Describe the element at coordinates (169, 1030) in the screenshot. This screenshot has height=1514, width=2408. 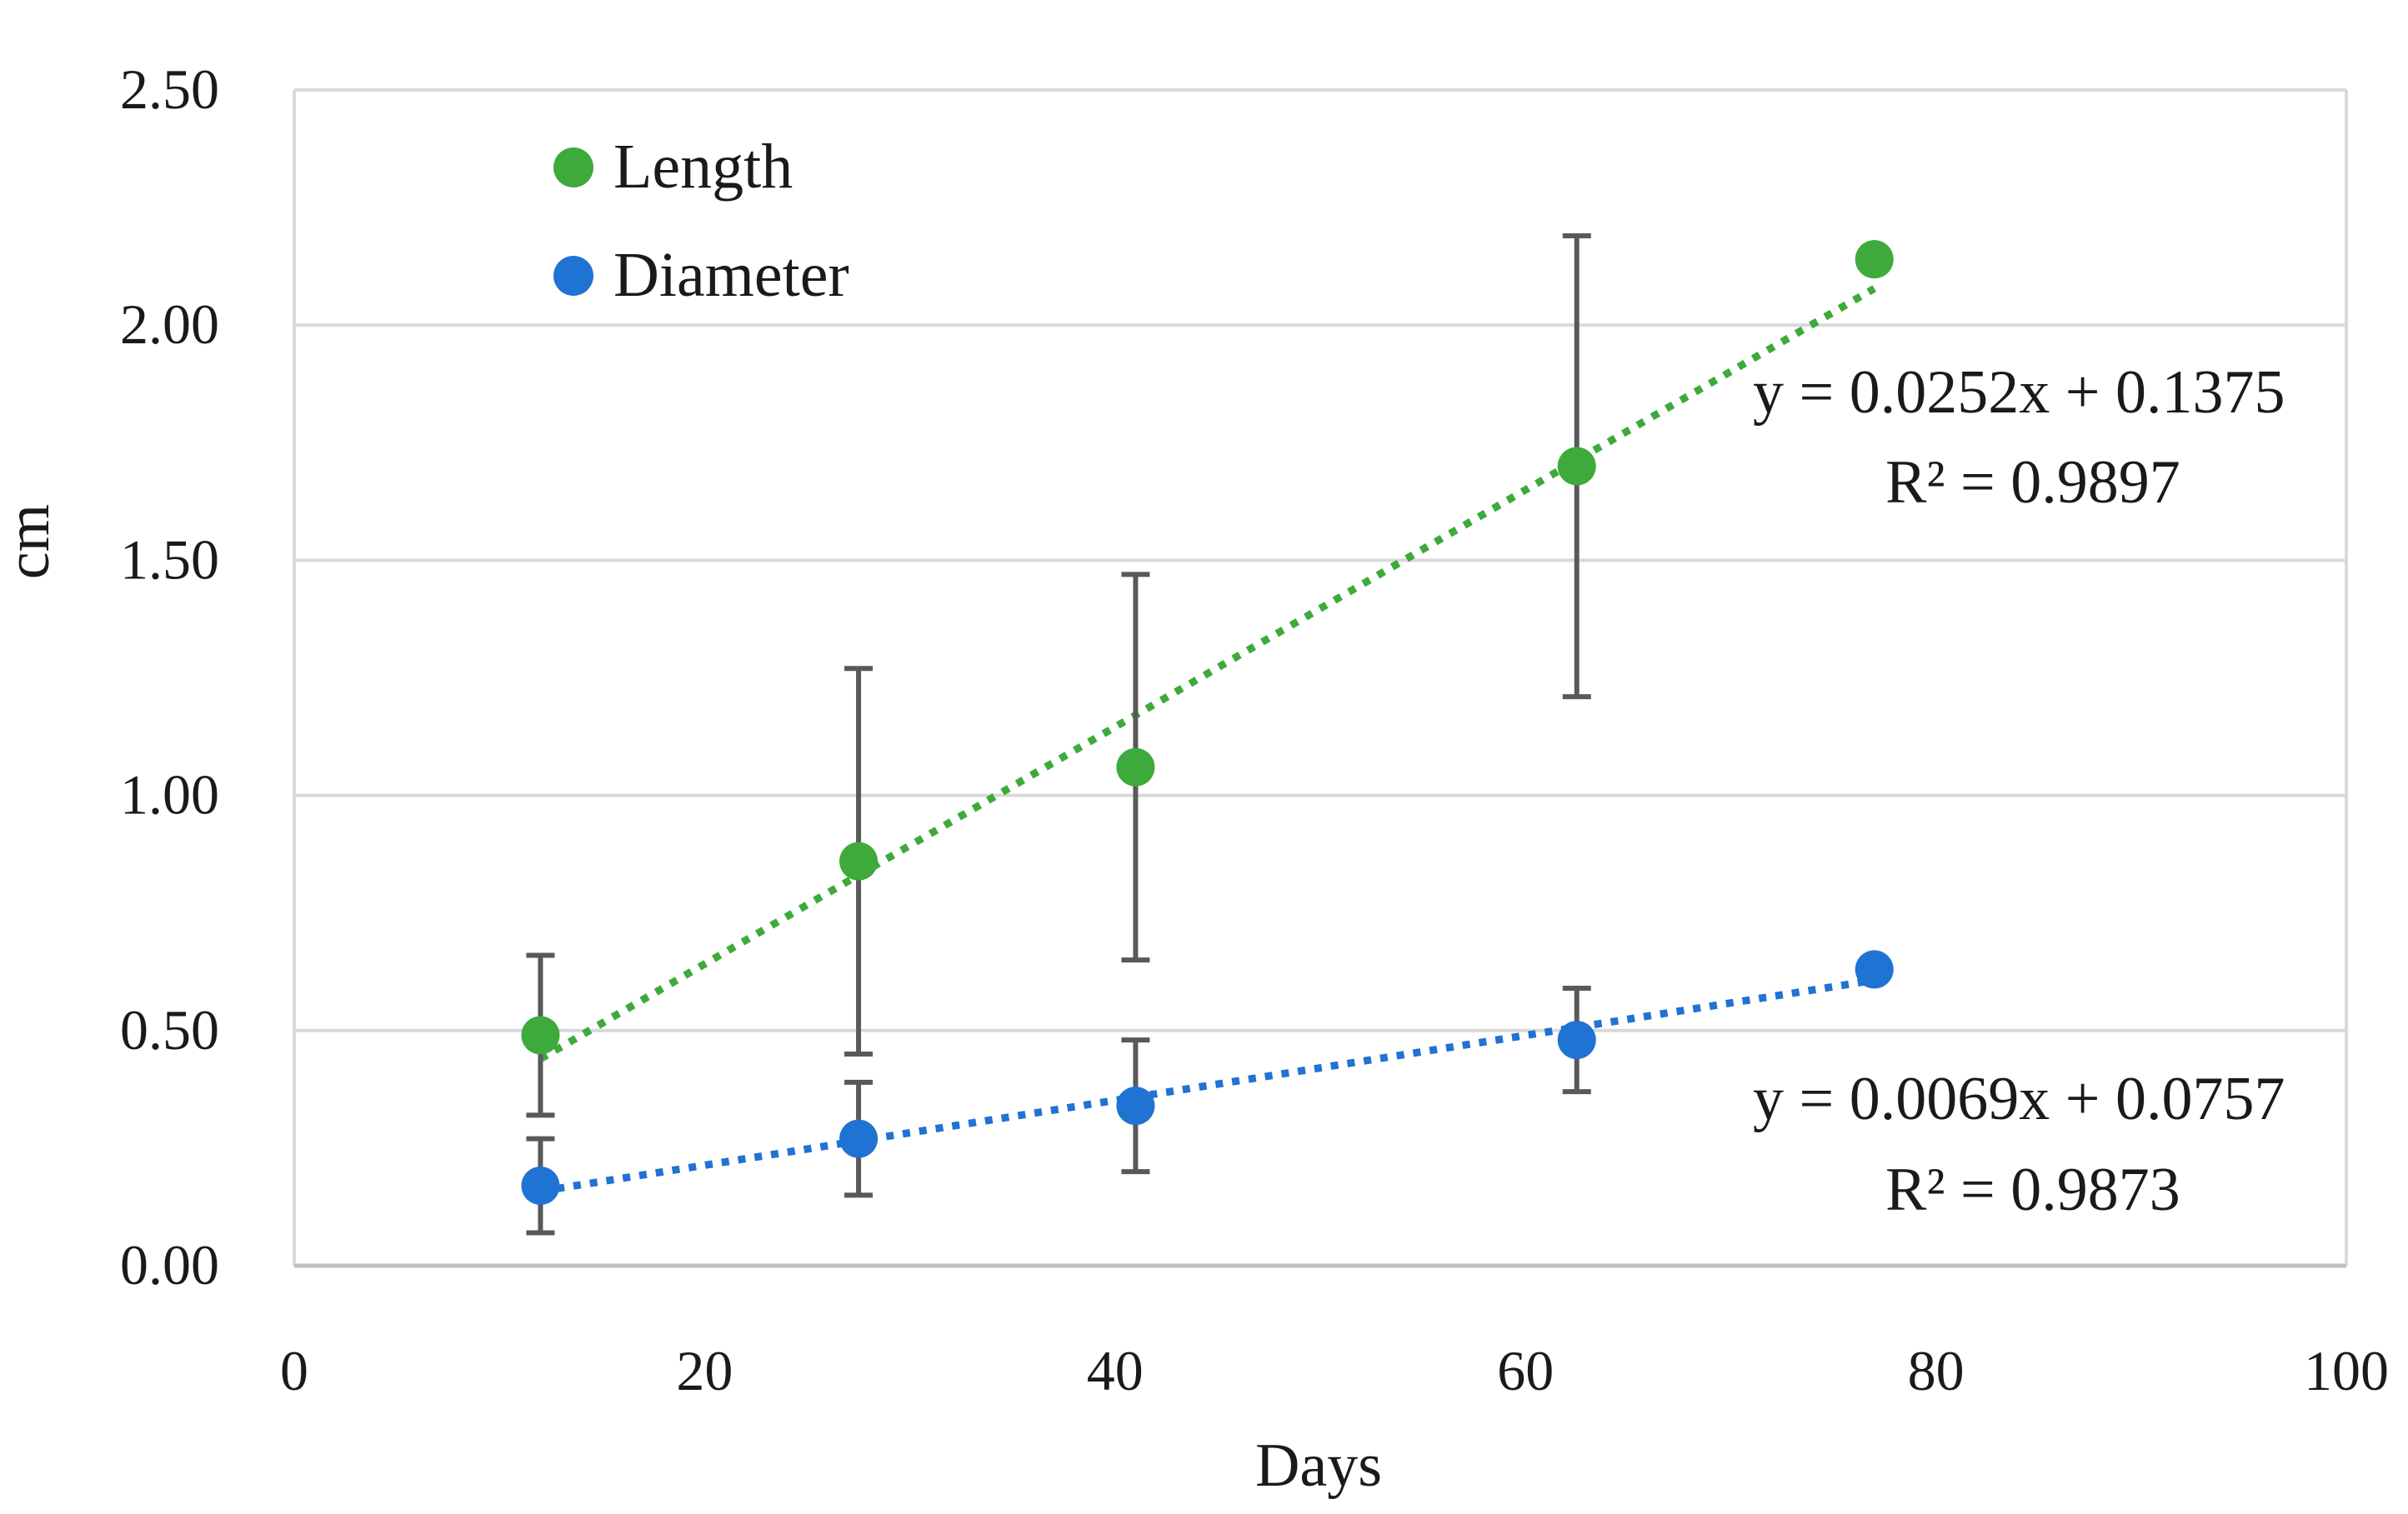
I see `y-tick-label: 0.50` at that location.